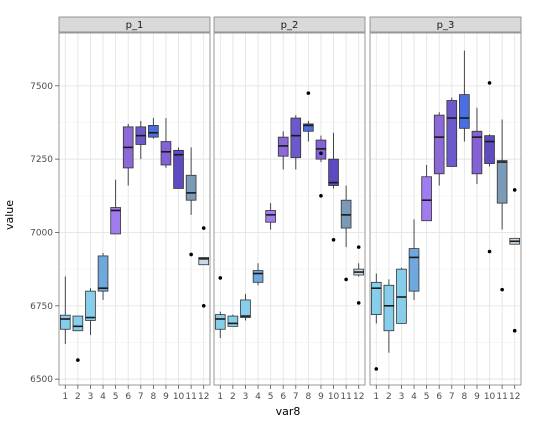  I want to click on x-tick-label: 9, so click(321, 397).